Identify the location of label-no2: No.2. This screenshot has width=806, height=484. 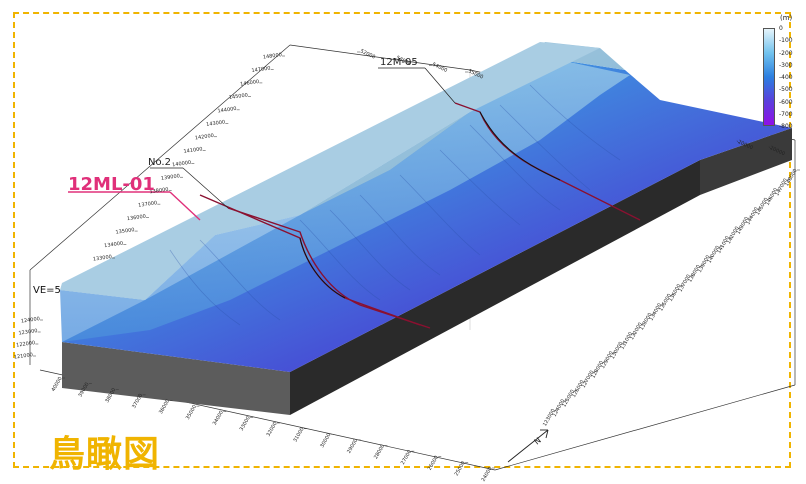
(159, 162).